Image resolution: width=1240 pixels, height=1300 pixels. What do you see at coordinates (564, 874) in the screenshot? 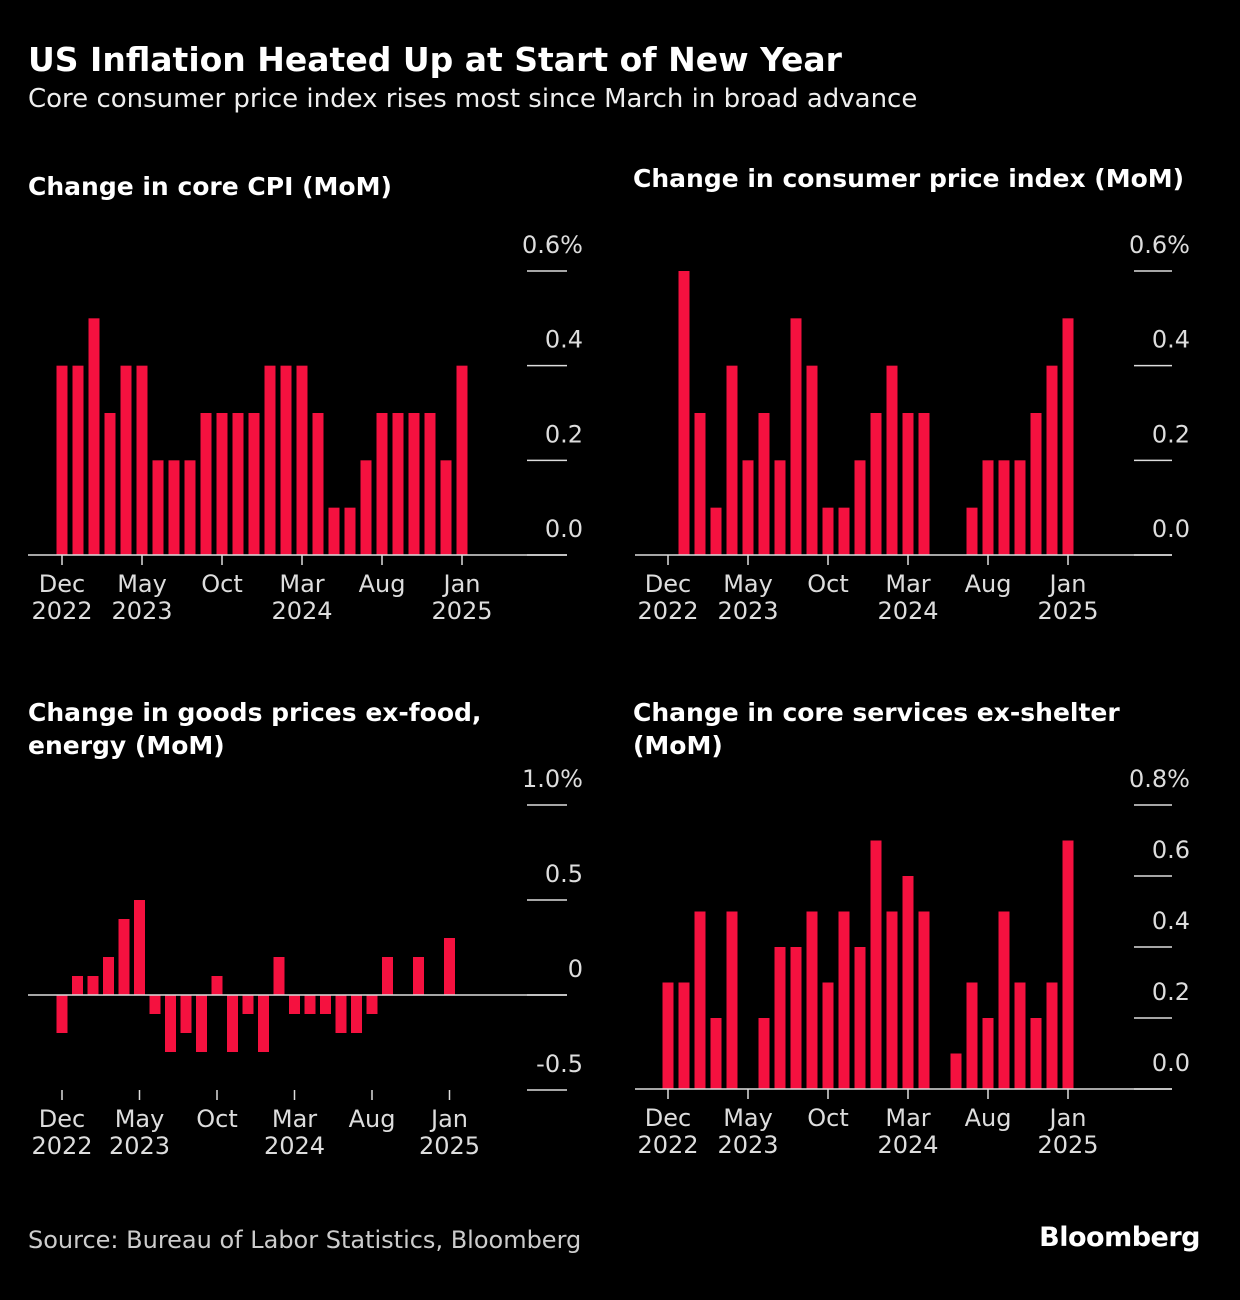
I see `y-tick-label: 0.5` at bounding box center [564, 874].